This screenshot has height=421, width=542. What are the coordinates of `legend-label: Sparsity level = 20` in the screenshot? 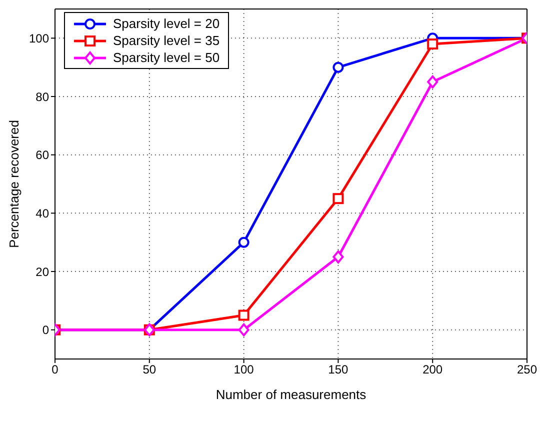 It's located at (166, 23).